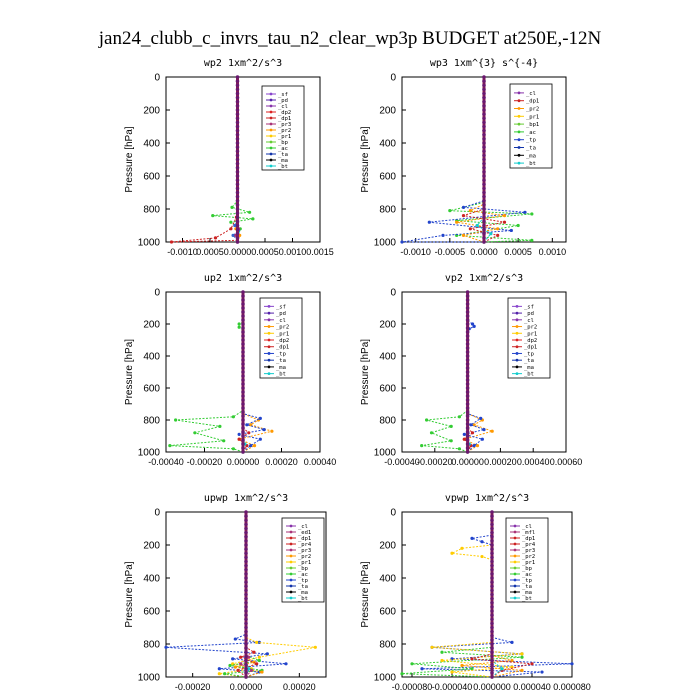  I want to click on legend-box, so click(531, 126).